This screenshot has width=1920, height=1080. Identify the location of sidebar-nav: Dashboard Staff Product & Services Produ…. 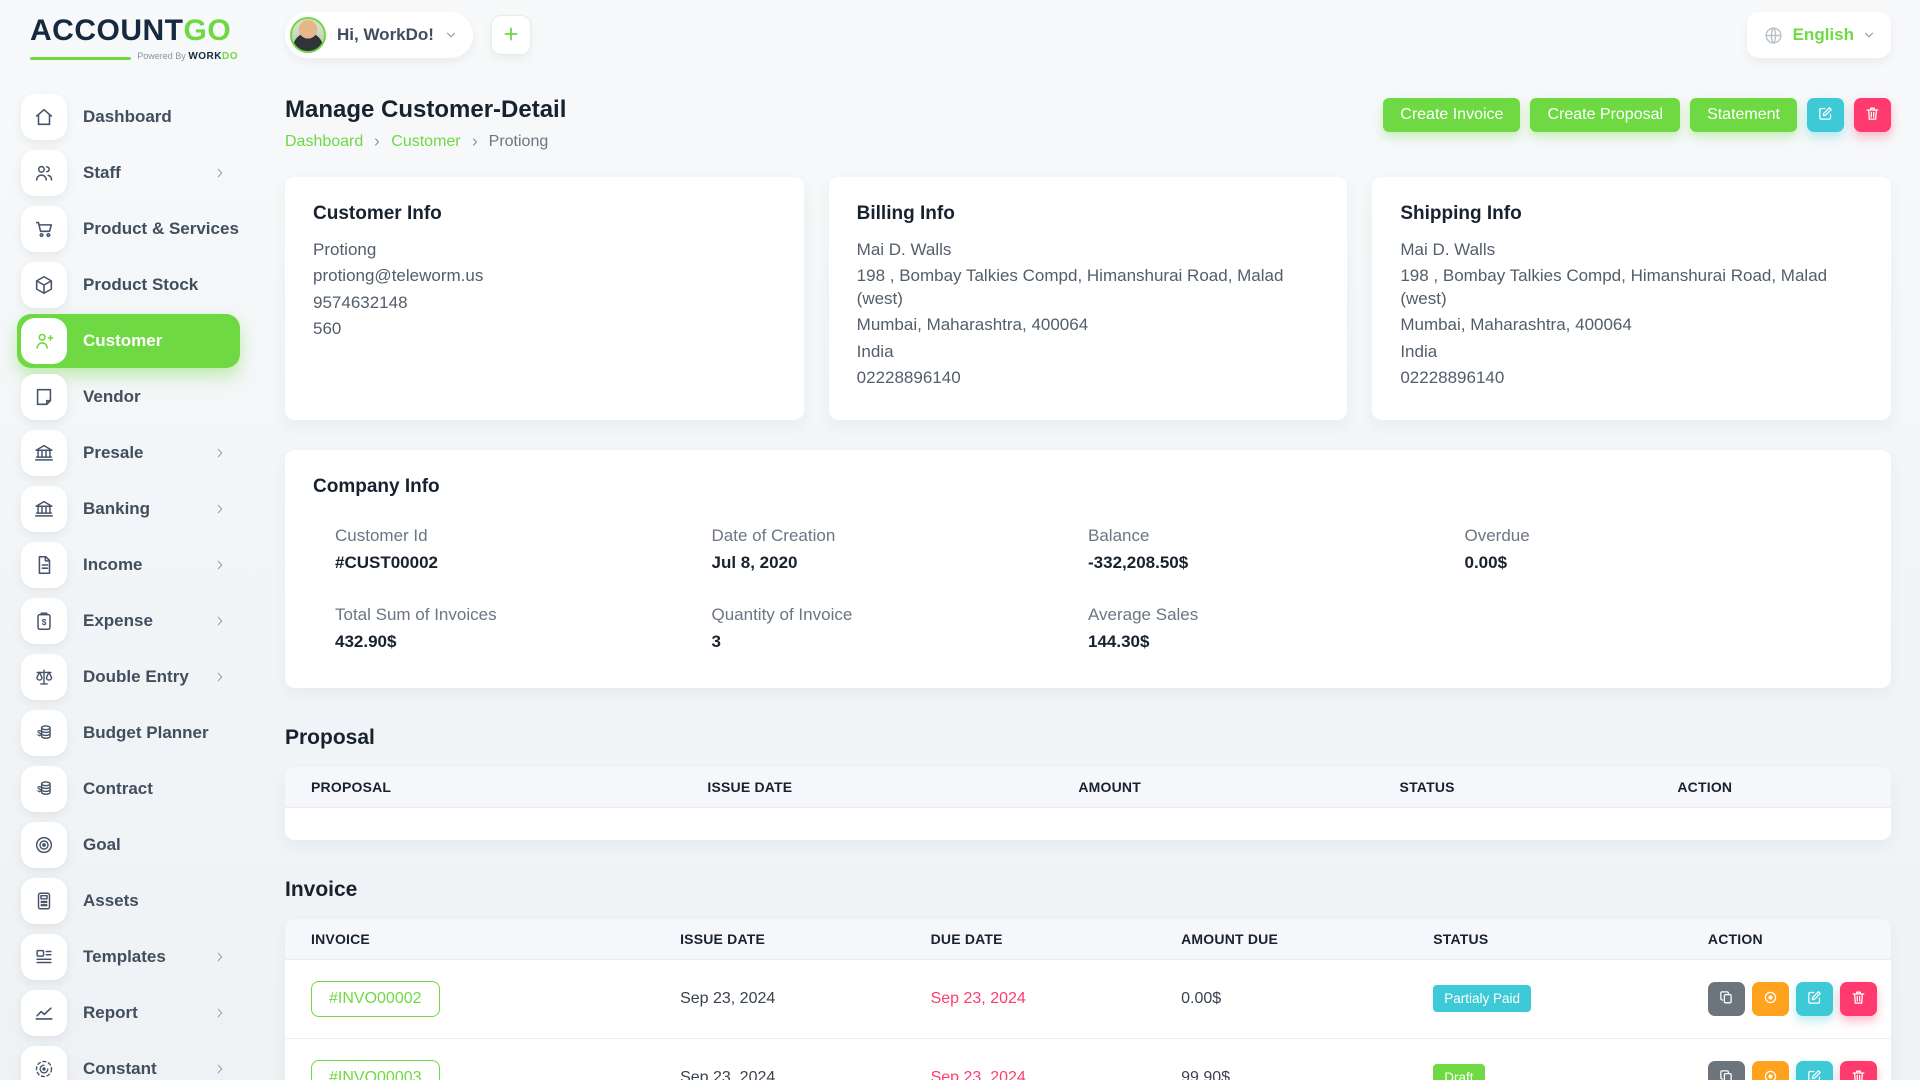
(141, 585).